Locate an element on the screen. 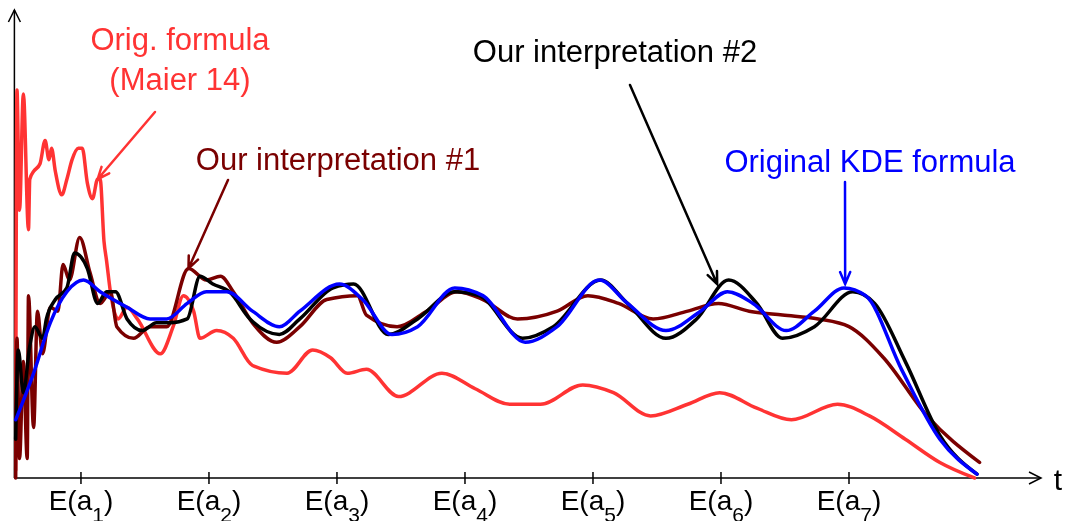 This screenshot has height=521, width=1075. annotation: Orig. formula (Maier 14) is located at coordinates (180, 59).